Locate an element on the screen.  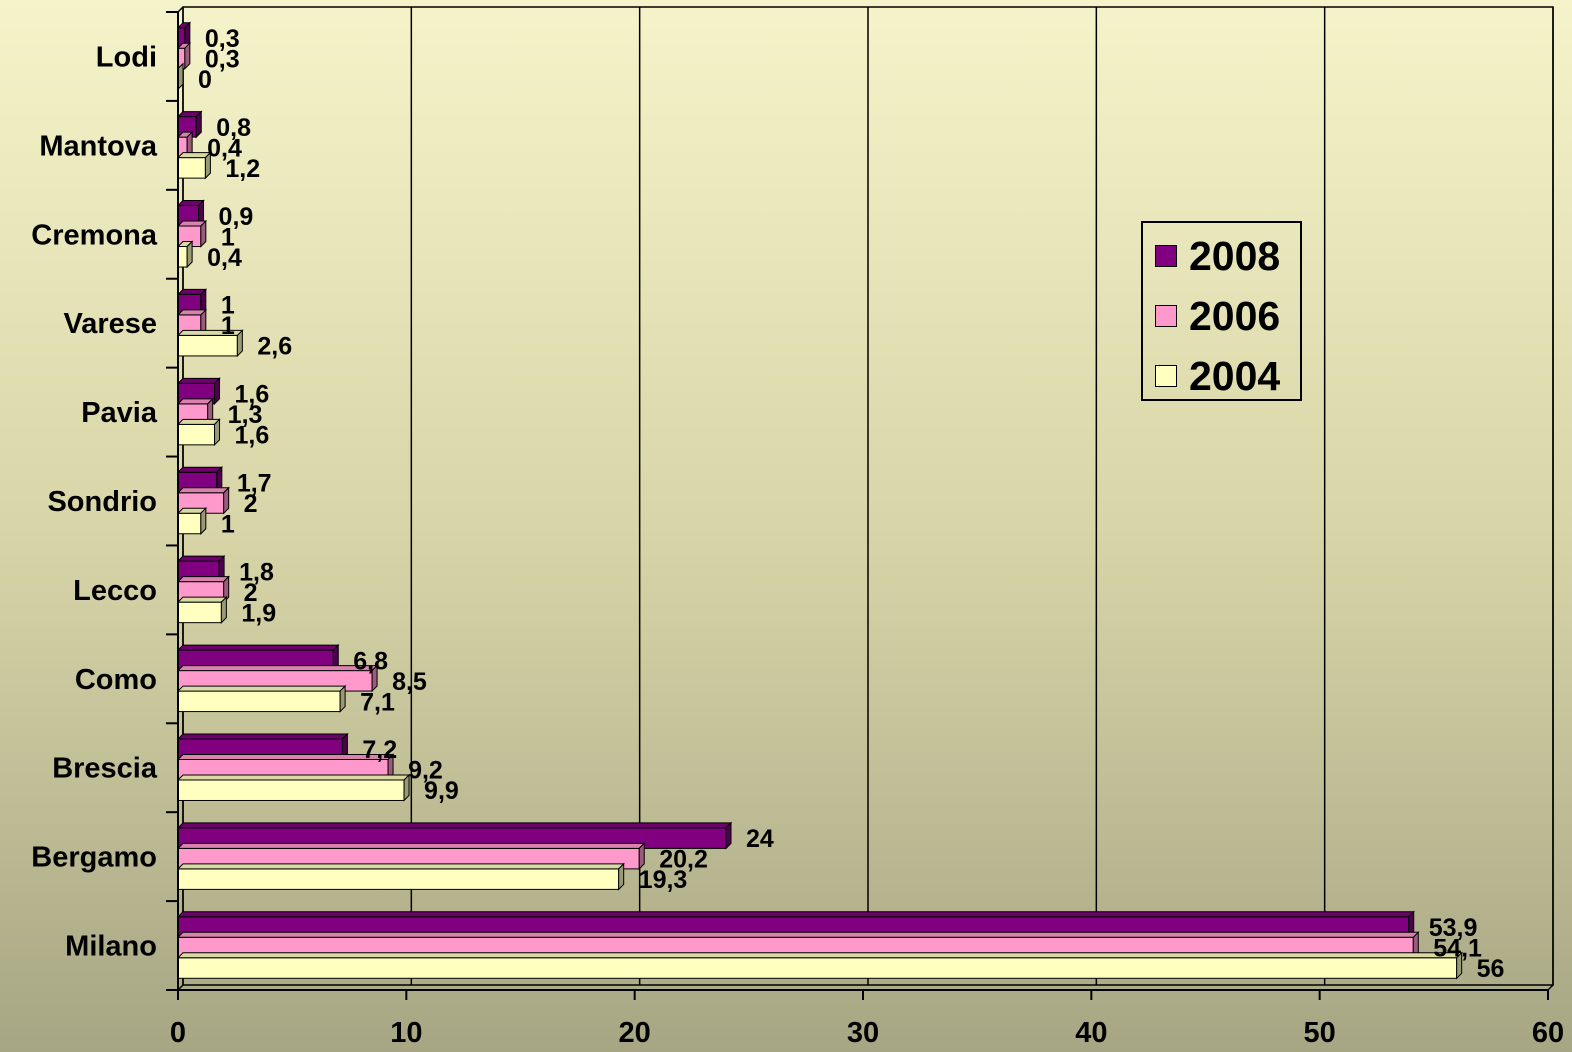
data-label: 0,8 is located at coordinates (233, 128).